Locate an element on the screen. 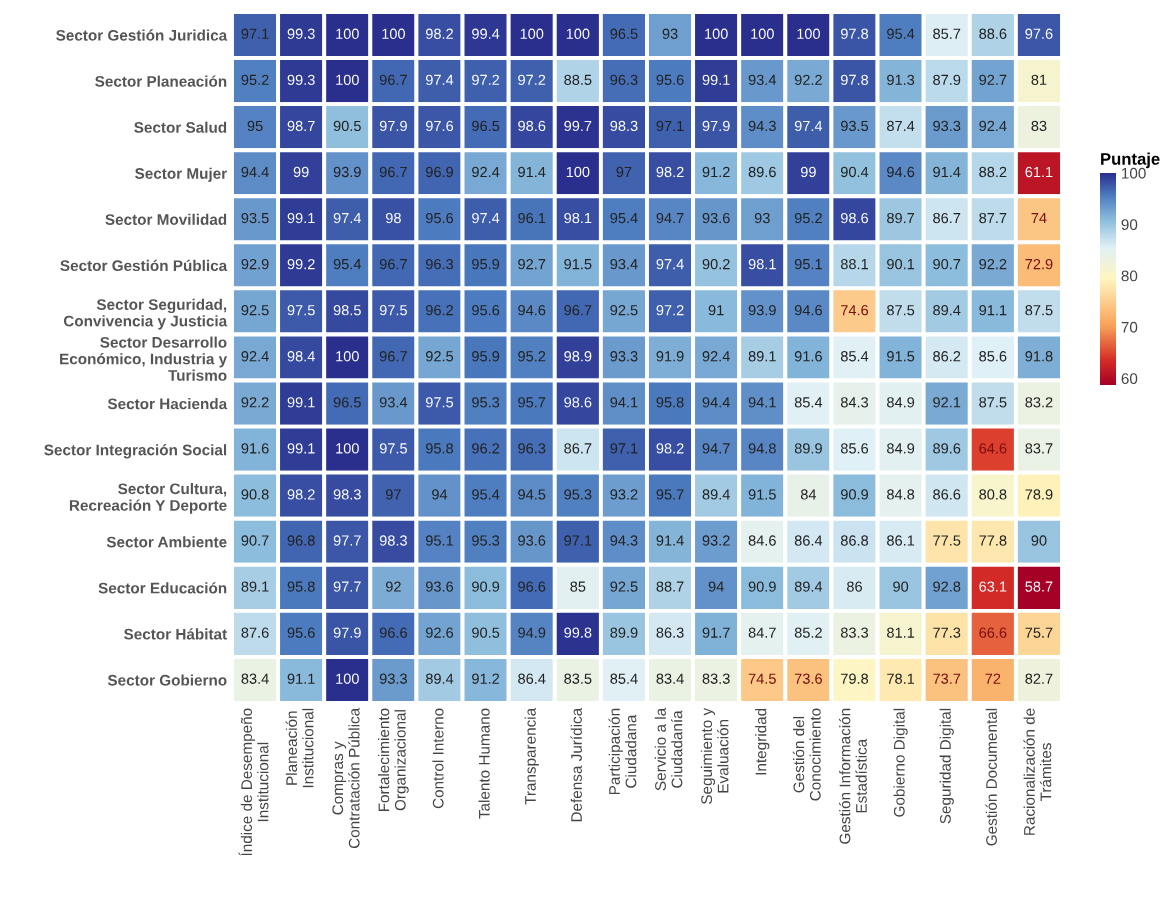  data-label: 93.3 is located at coordinates (947, 126).